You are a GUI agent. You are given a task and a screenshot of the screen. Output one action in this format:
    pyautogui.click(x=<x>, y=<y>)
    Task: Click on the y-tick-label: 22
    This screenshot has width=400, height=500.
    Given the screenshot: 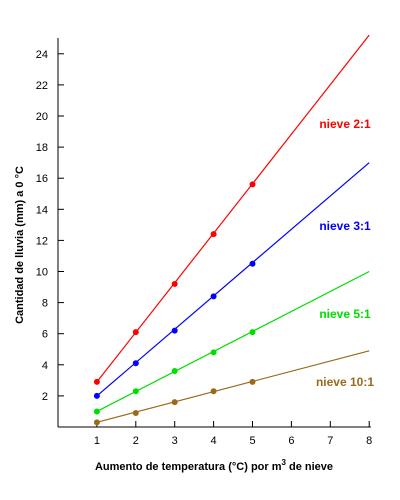 What is the action you would take?
    pyautogui.click(x=42, y=86)
    